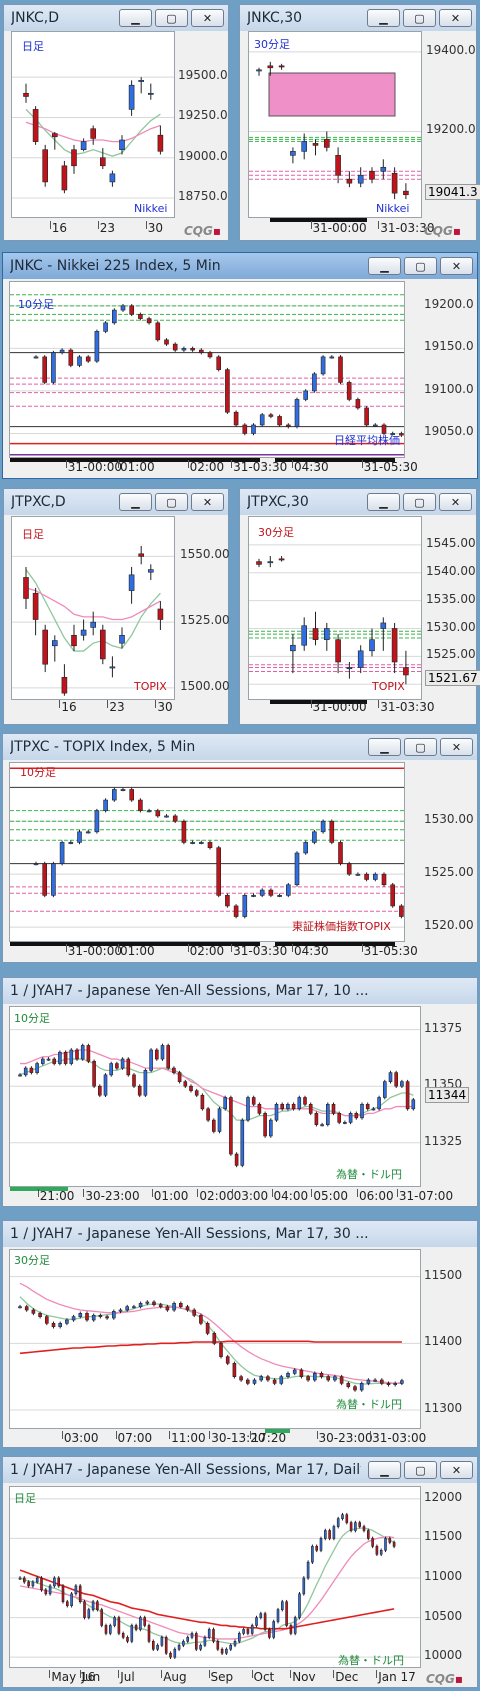  Describe the element at coordinates (291, 1196) in the screenshot. I see `x-tick-label: 04:00` at that location.